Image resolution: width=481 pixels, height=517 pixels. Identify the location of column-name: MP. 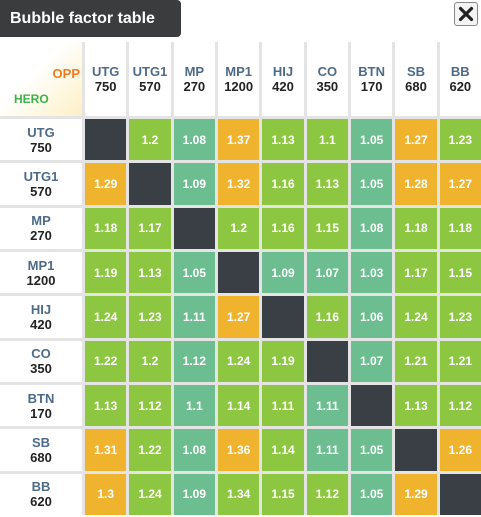
(194, 71).